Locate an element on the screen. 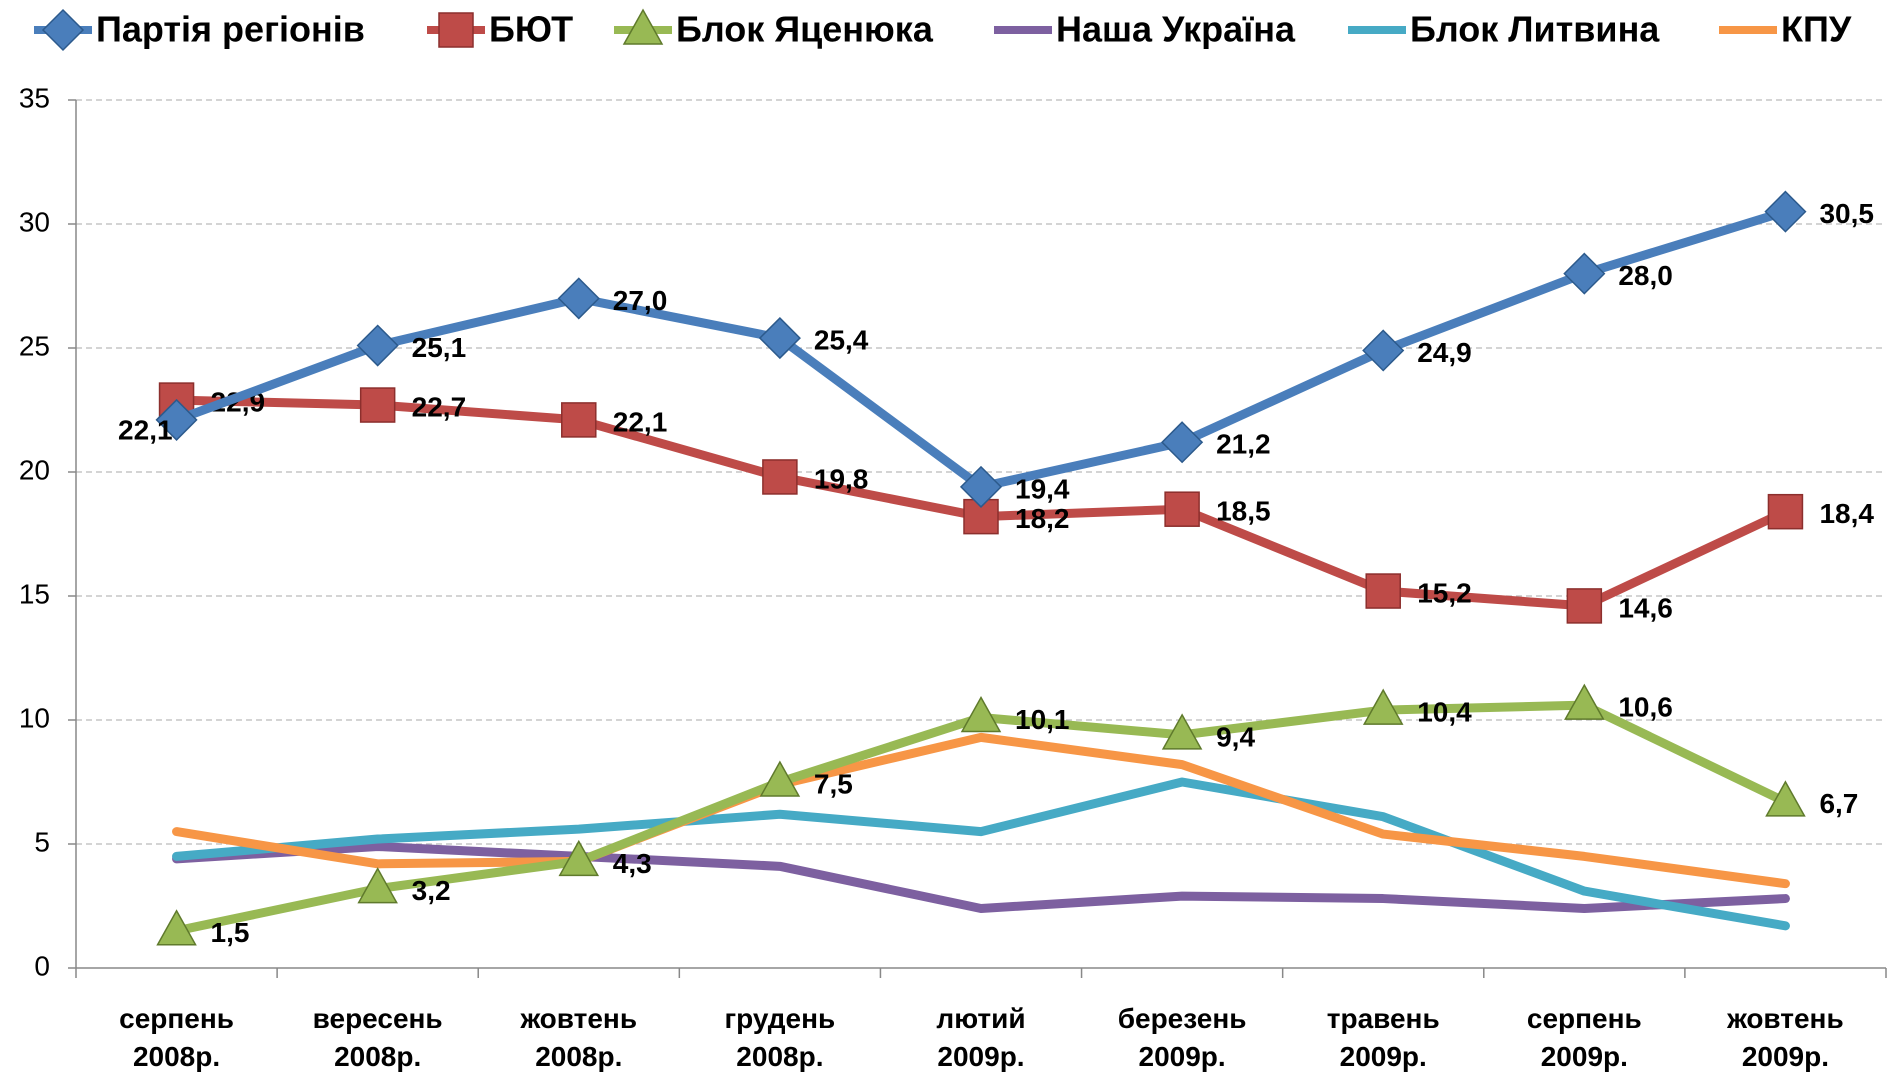 This screenshot has height=1077, width=1888. data-label: 4,3 is located at coordinates (632, 863).